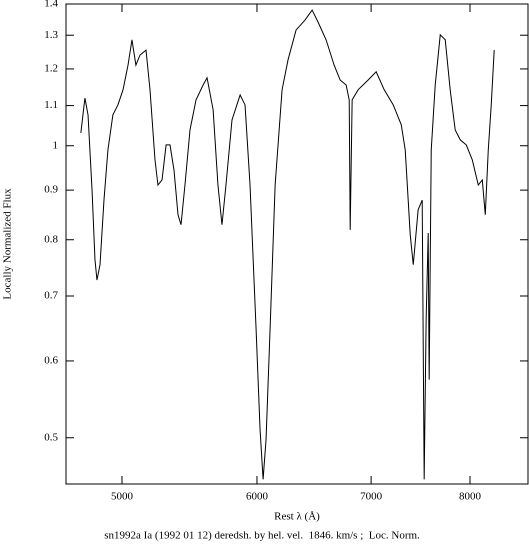  What do you see at coordinates (51, 190) in the screenshot?
I see `y-tick-label: 0.9` at bounding box center [51, 190].